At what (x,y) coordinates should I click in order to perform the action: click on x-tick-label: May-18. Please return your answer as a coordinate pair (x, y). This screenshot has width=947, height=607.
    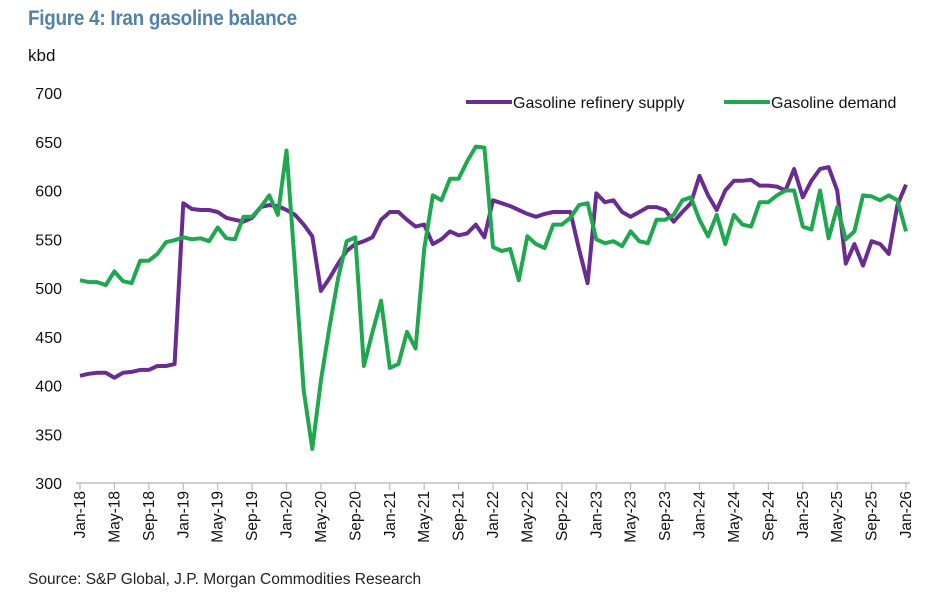
    Looking at the image, I should click on (114, 517).